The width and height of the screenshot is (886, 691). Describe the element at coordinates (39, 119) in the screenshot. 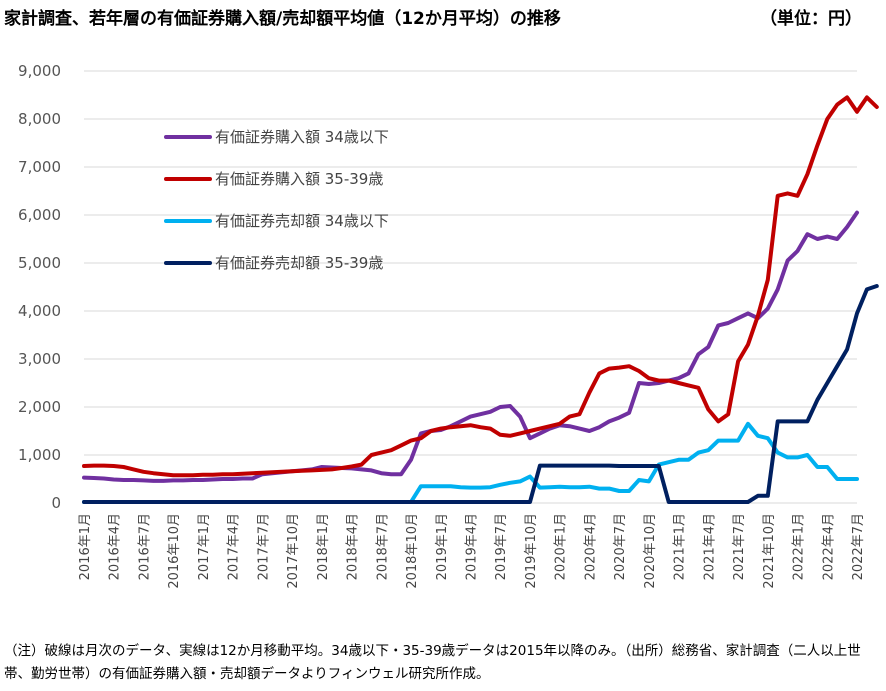

I see `y-tick-label: 8,000` at that location.